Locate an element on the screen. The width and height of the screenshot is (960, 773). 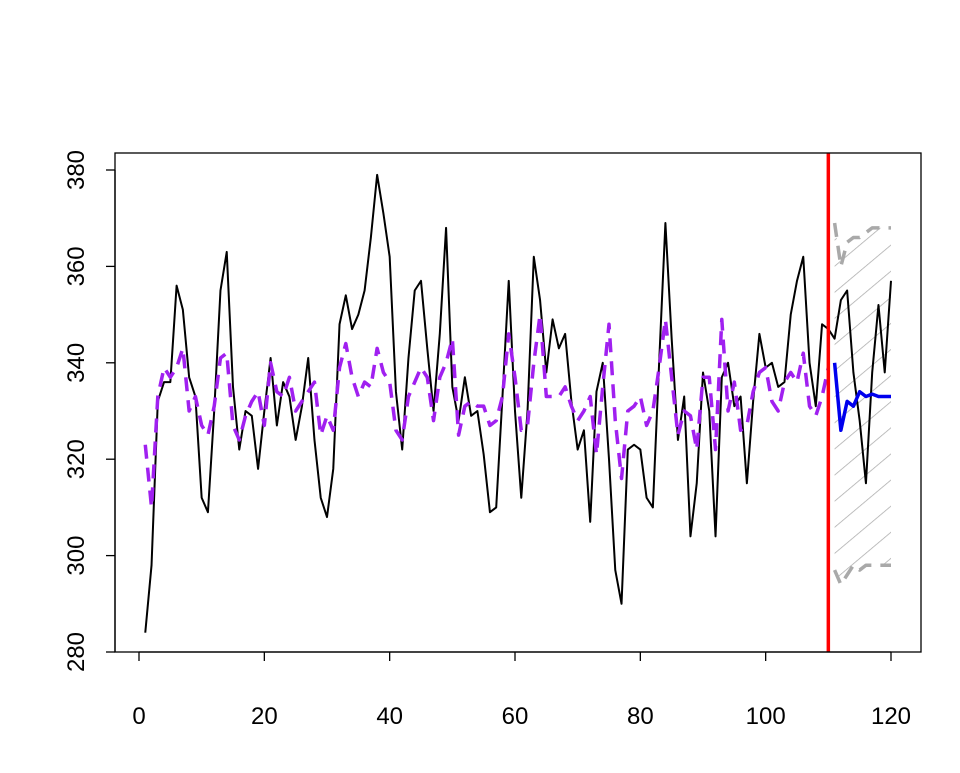
x-tick-label: 80 is located at coordinates (640, 716).